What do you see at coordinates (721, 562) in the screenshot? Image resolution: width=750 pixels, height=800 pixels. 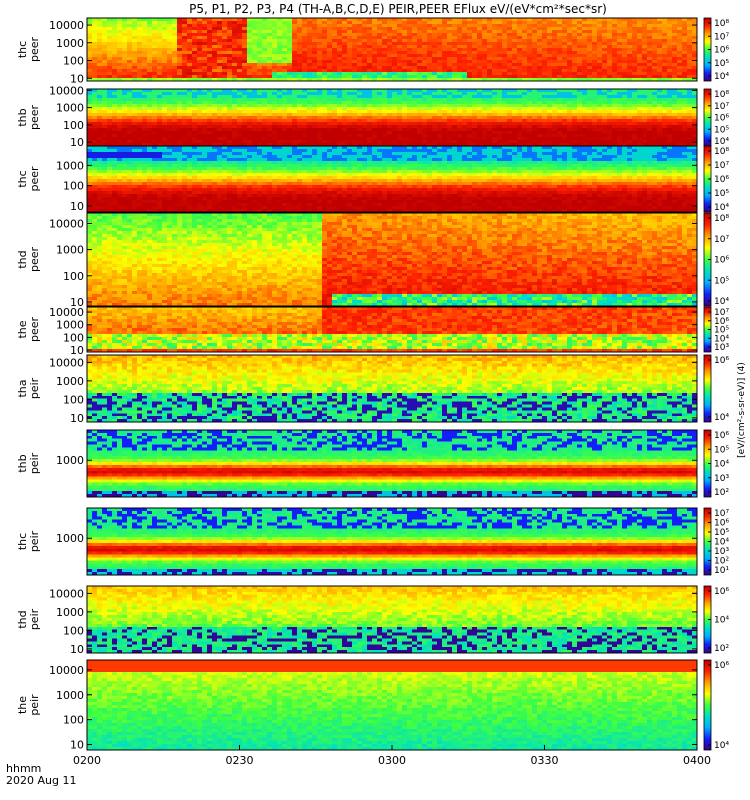 I see `colorbar-tick-label: 10²` at bounding box center [721, 562].